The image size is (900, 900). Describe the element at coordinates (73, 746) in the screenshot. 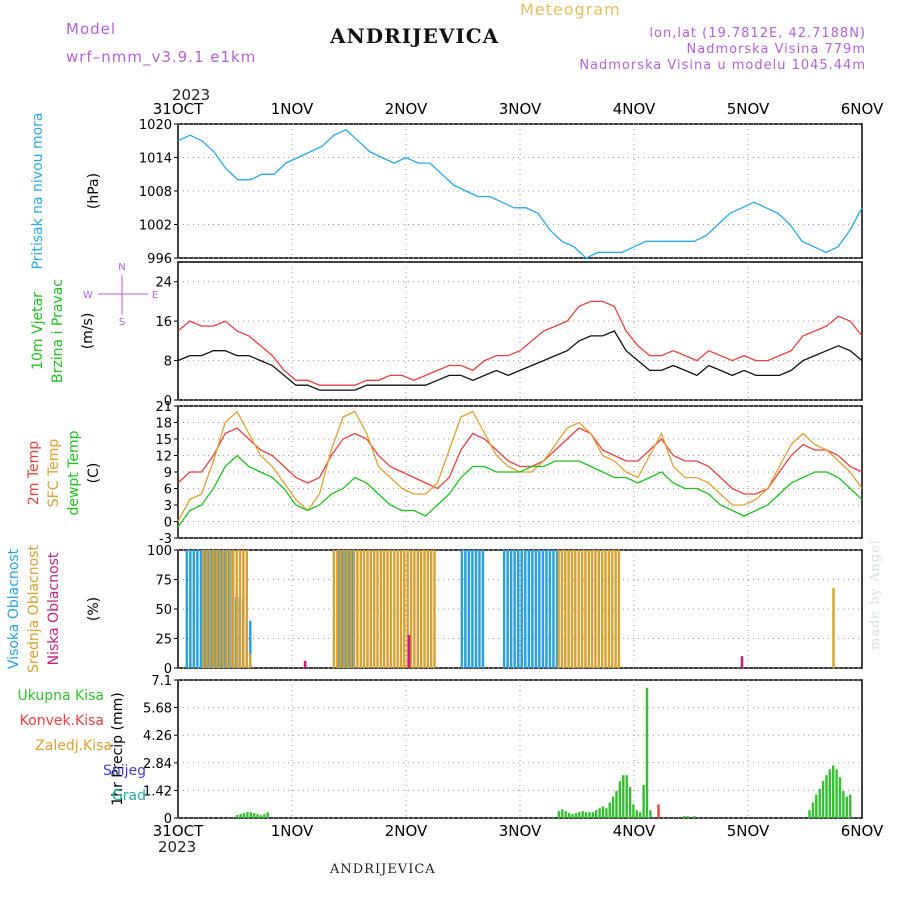

I see `precip-legend-item: Zaledj.Kisa` at that location.